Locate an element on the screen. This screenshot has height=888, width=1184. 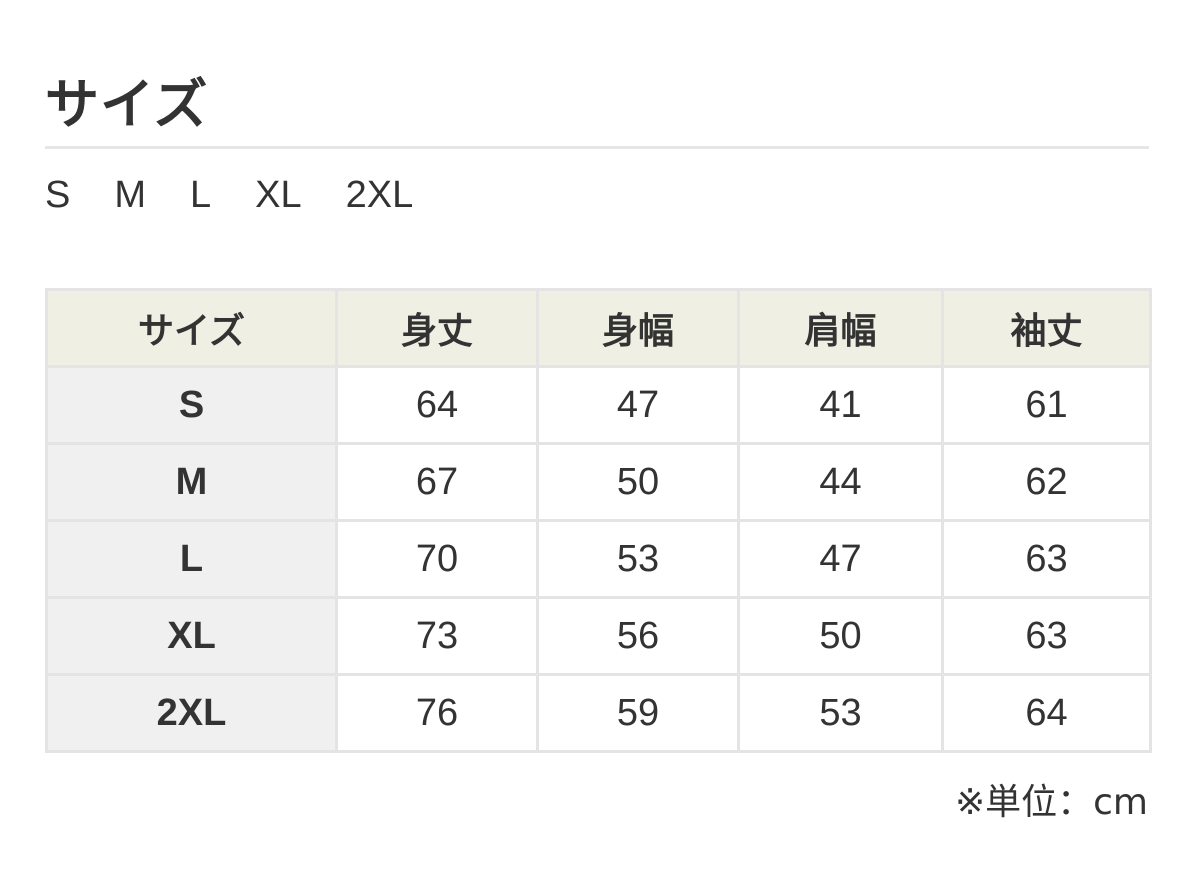
unit-note: ※単位：cm is located at coordinates (1051, 802).